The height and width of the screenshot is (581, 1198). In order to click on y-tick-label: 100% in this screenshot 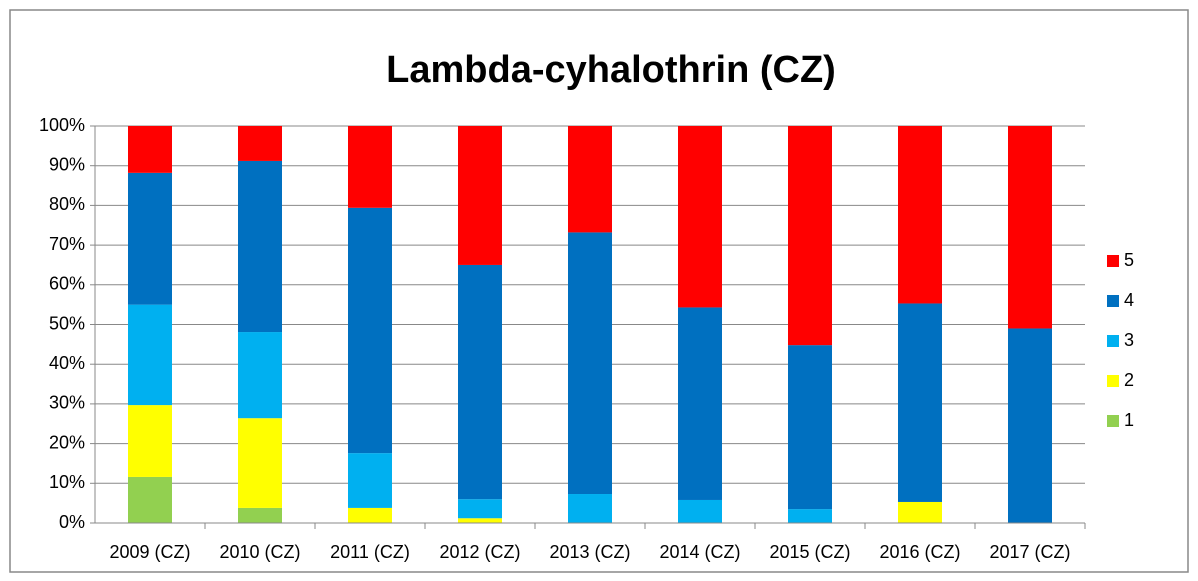, I will do `click(62, 125)`.